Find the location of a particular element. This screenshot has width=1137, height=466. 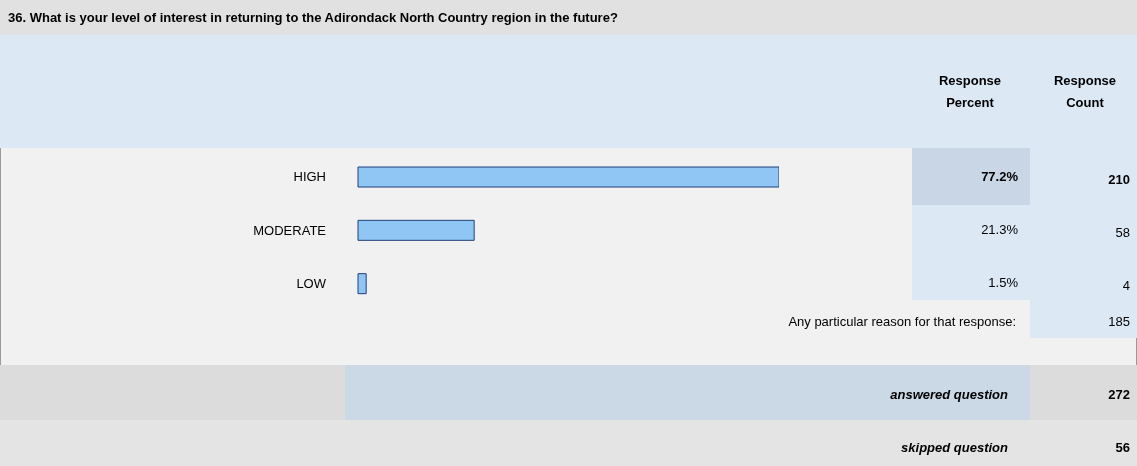

chart-title: 36. What is your level of interest in returning to the Adirondack North Country region in the future? is located at coordinates (313, 18).